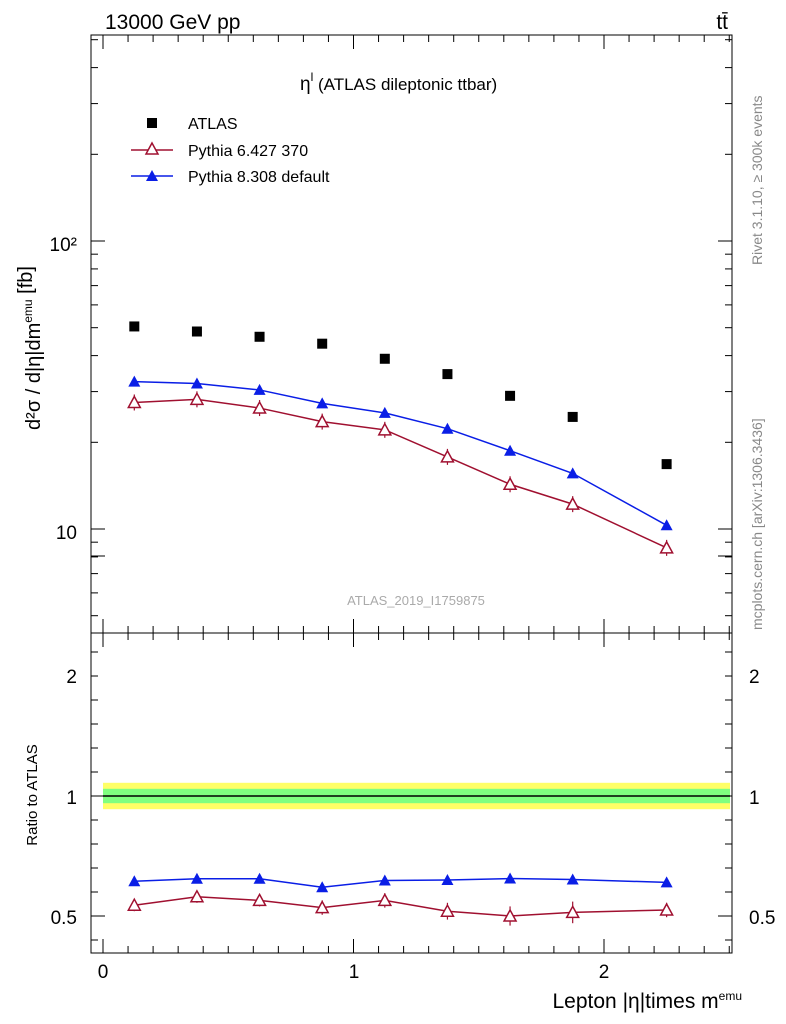 This screenshot has height=1024, width=786. I want to click on pythia6-line, so click(400, 473).